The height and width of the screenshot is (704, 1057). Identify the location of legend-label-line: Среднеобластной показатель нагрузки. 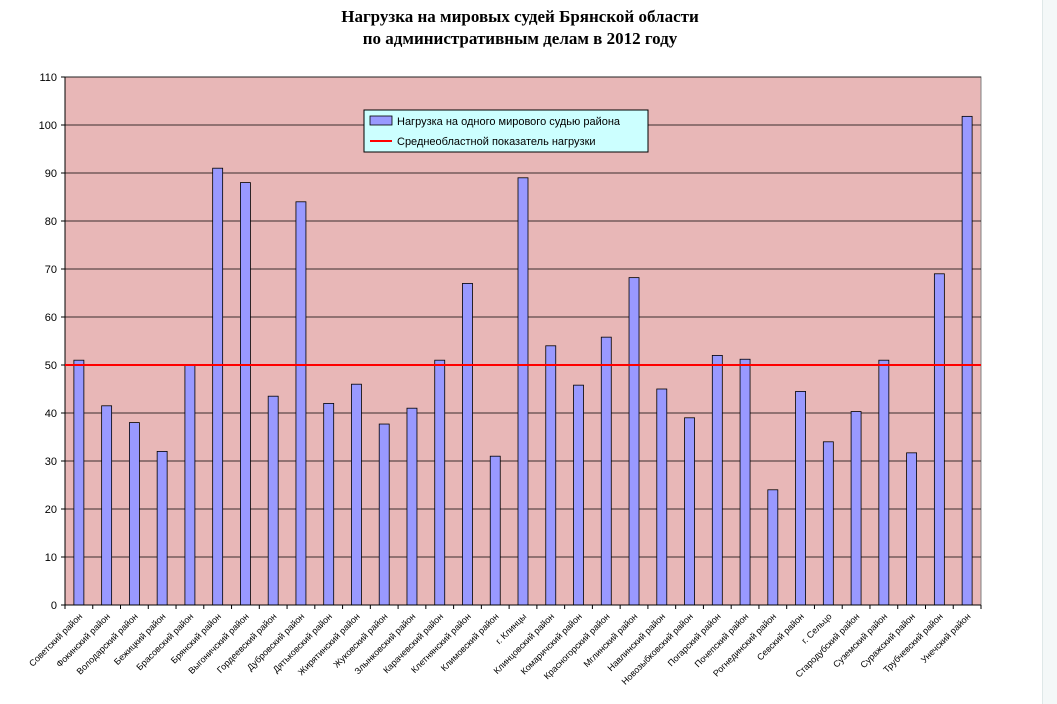
(496, 142).